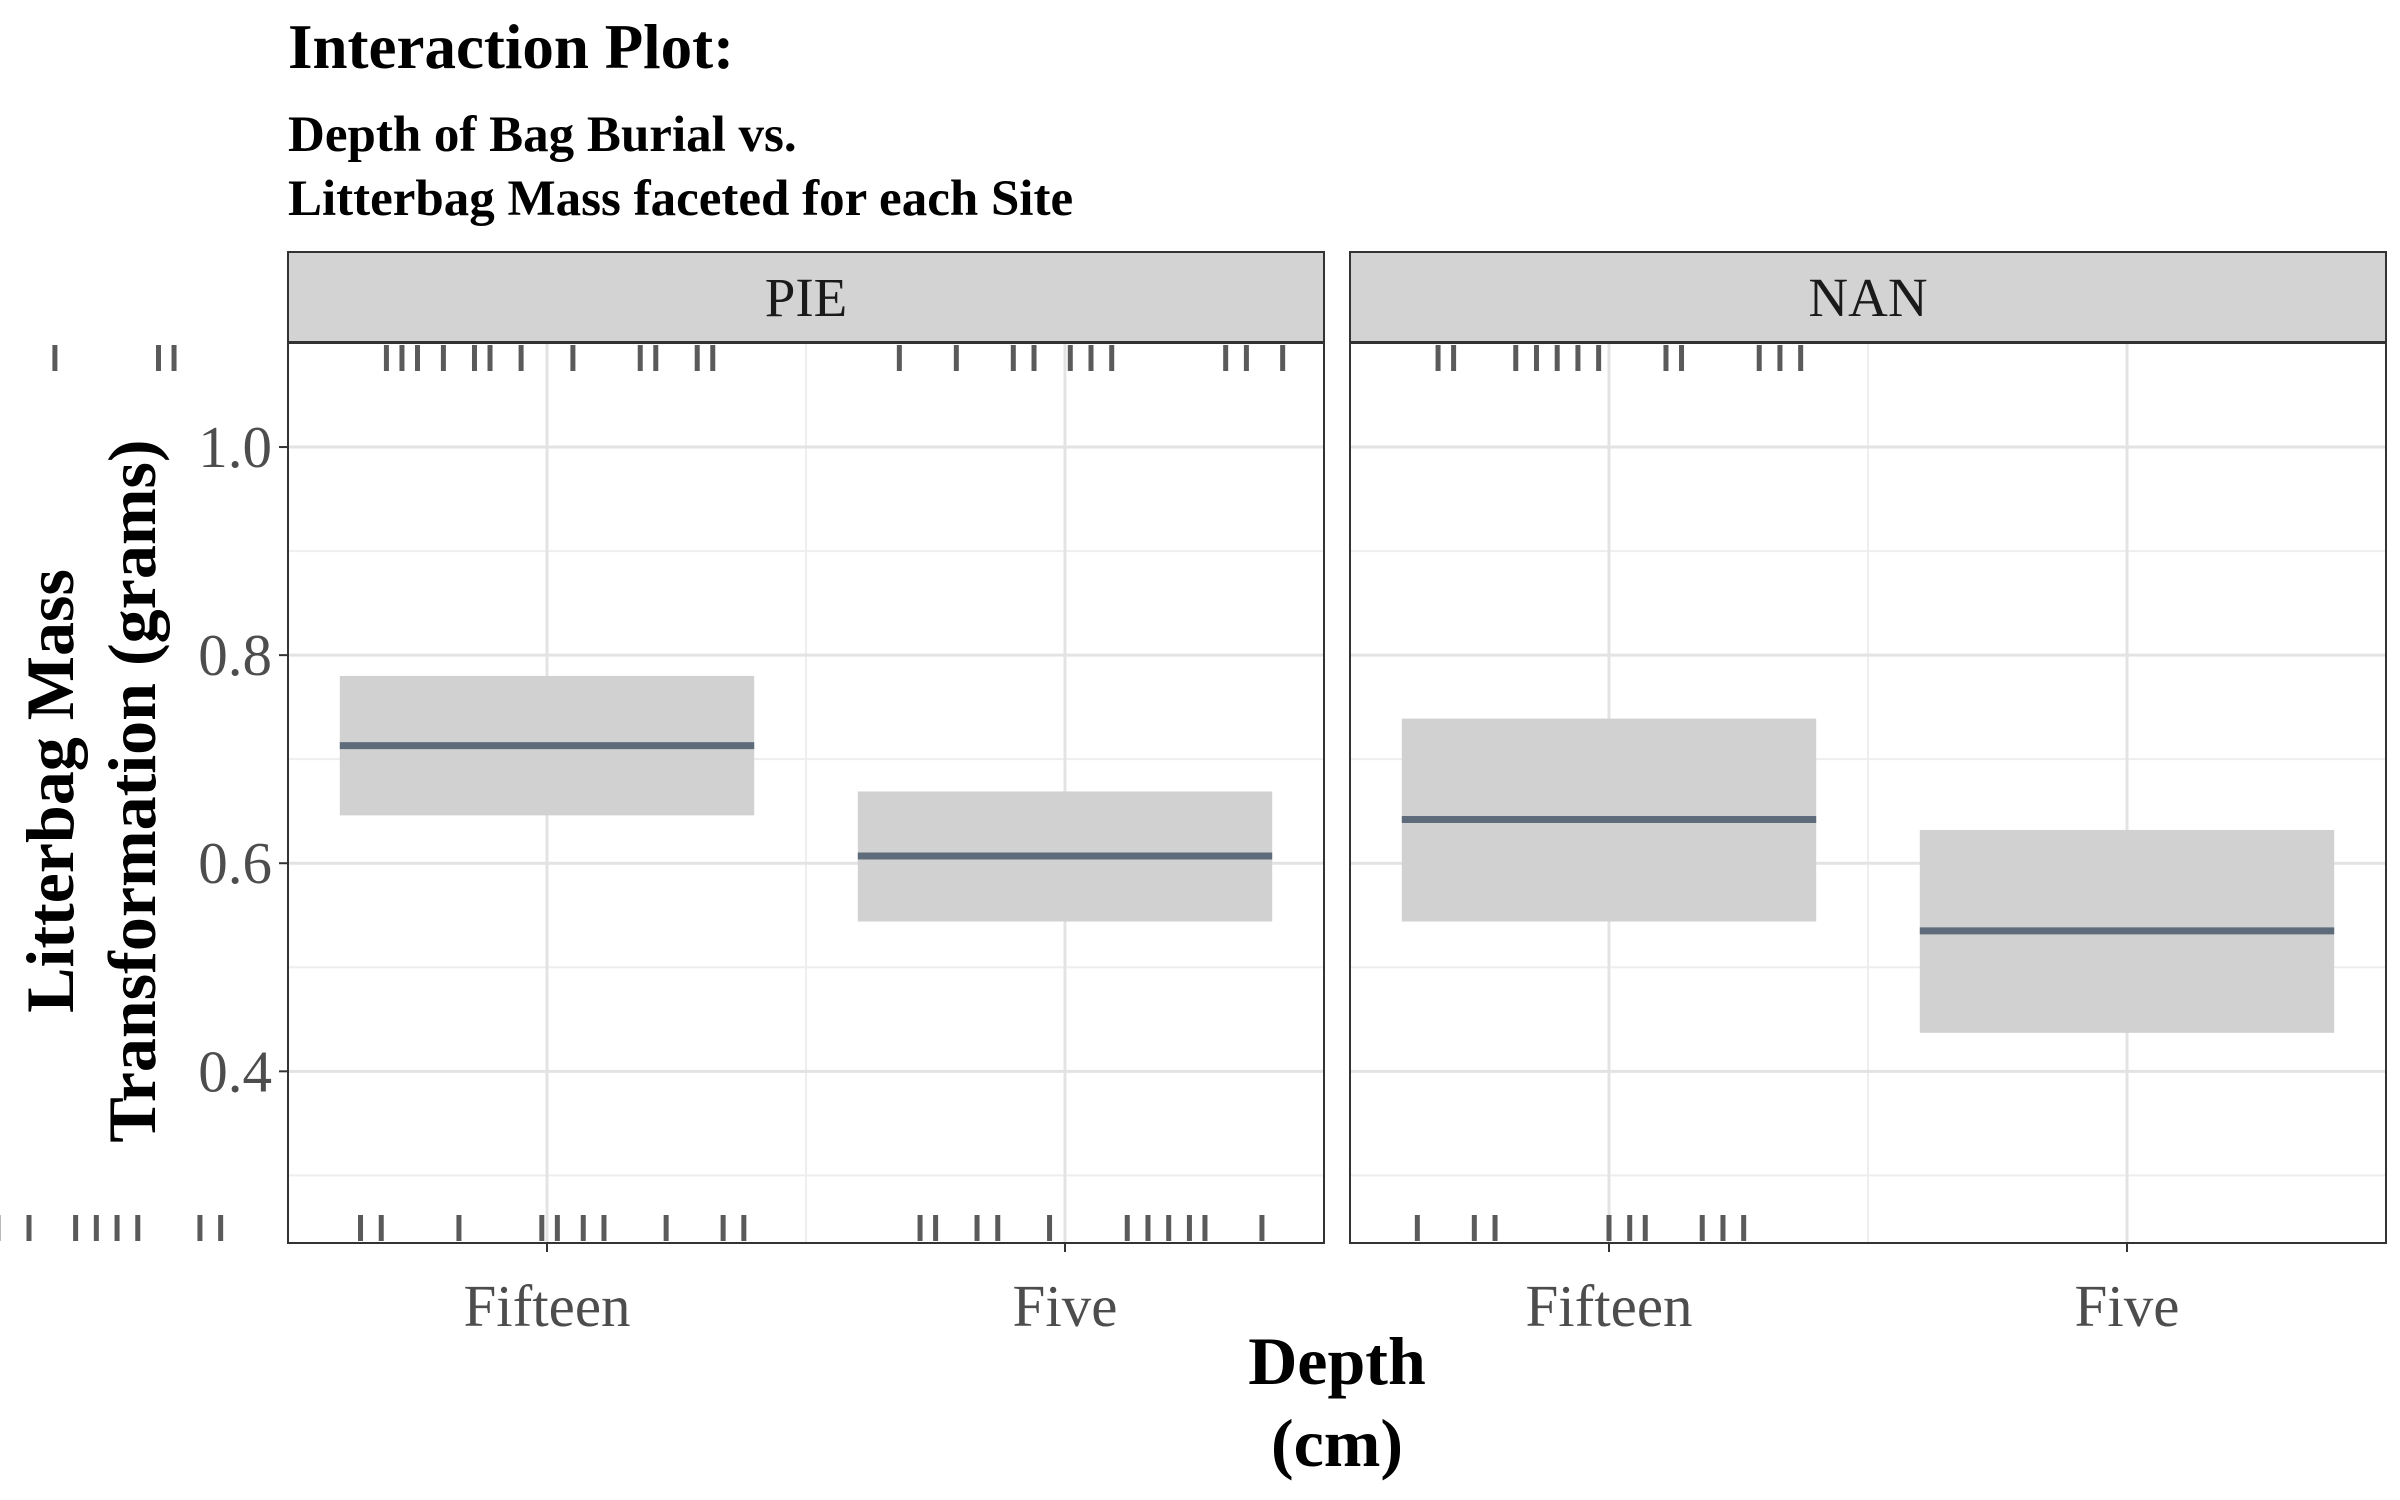 The height and width of the screenshot is (1500, 2400). What do you see at coordinates (542, 135) in the screenshot?
I see `chart-subtitle-line-1: Depth of Bag Burial vs.` at bounding box center [542, 135].